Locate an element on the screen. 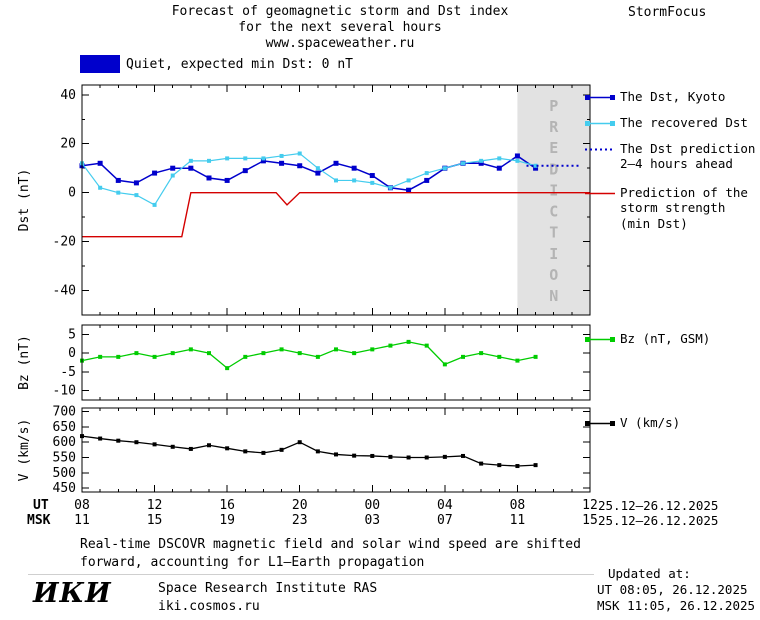  svg-text: T is located at coordinates (553, 233).